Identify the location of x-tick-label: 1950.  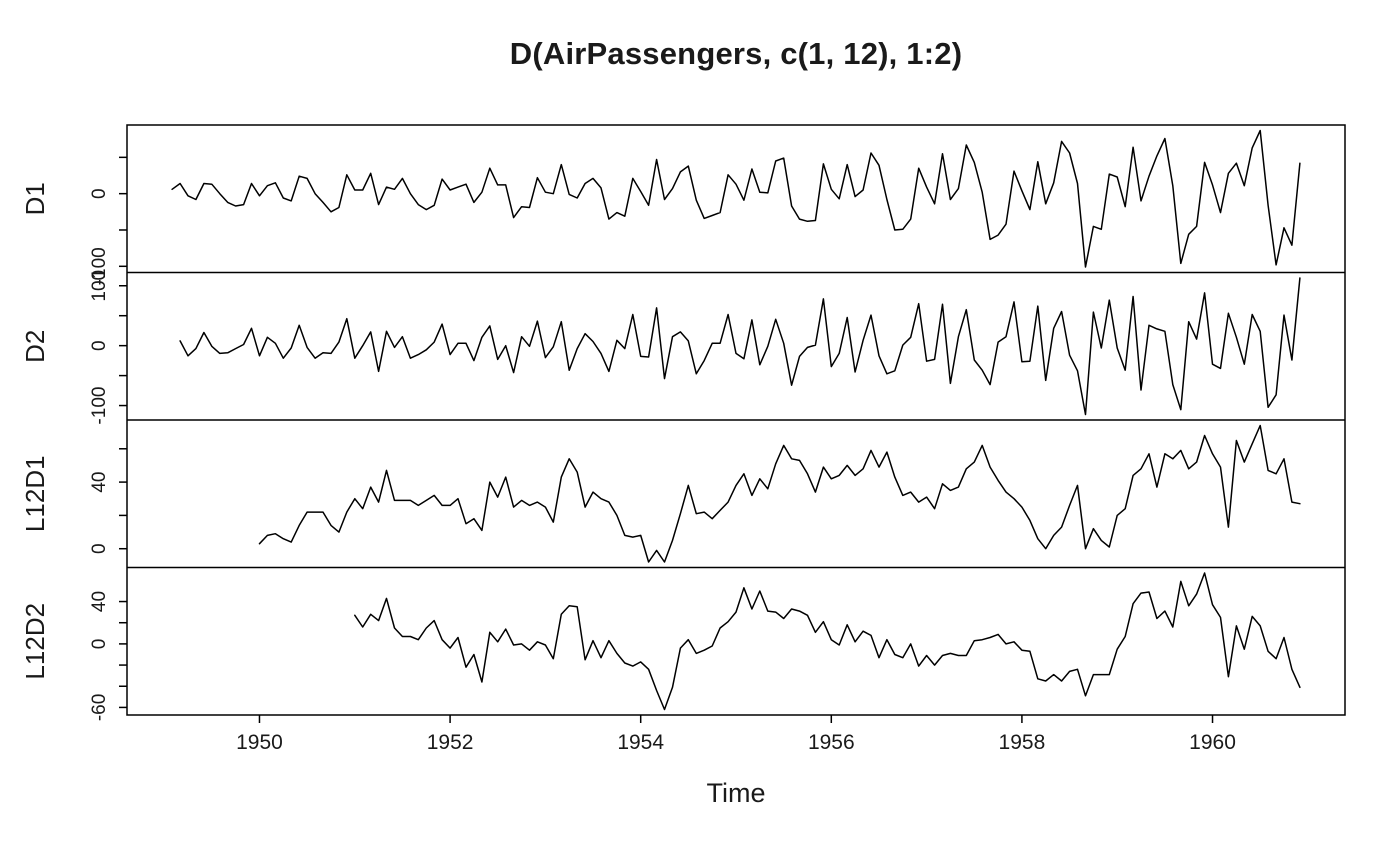
(259, 742).